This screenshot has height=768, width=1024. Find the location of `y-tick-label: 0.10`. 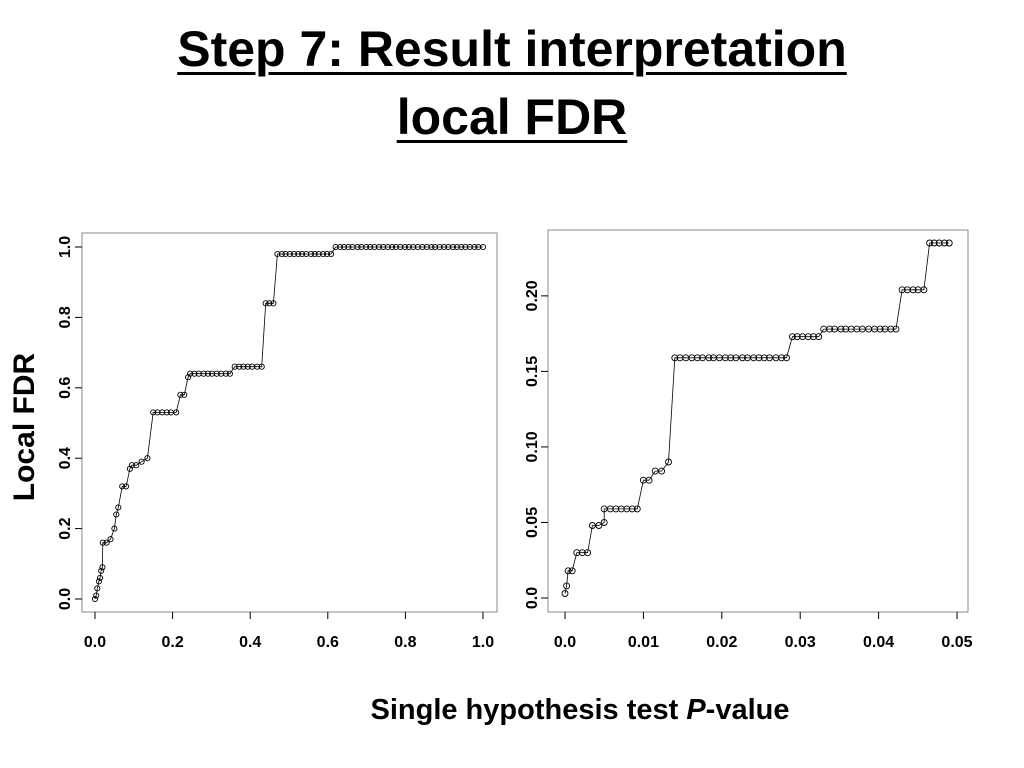

y-tick-label: 0.10 is located at coordinates (532, 446).